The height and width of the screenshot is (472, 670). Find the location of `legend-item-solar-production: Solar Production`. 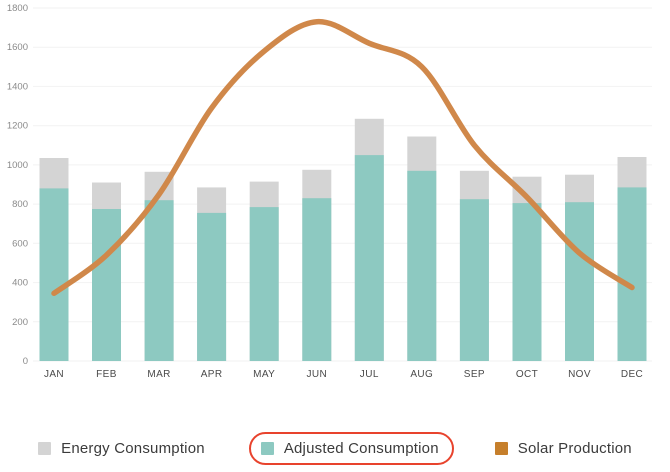

legend-item-solar-production: Solar Production is located at coordinates (565, 448).